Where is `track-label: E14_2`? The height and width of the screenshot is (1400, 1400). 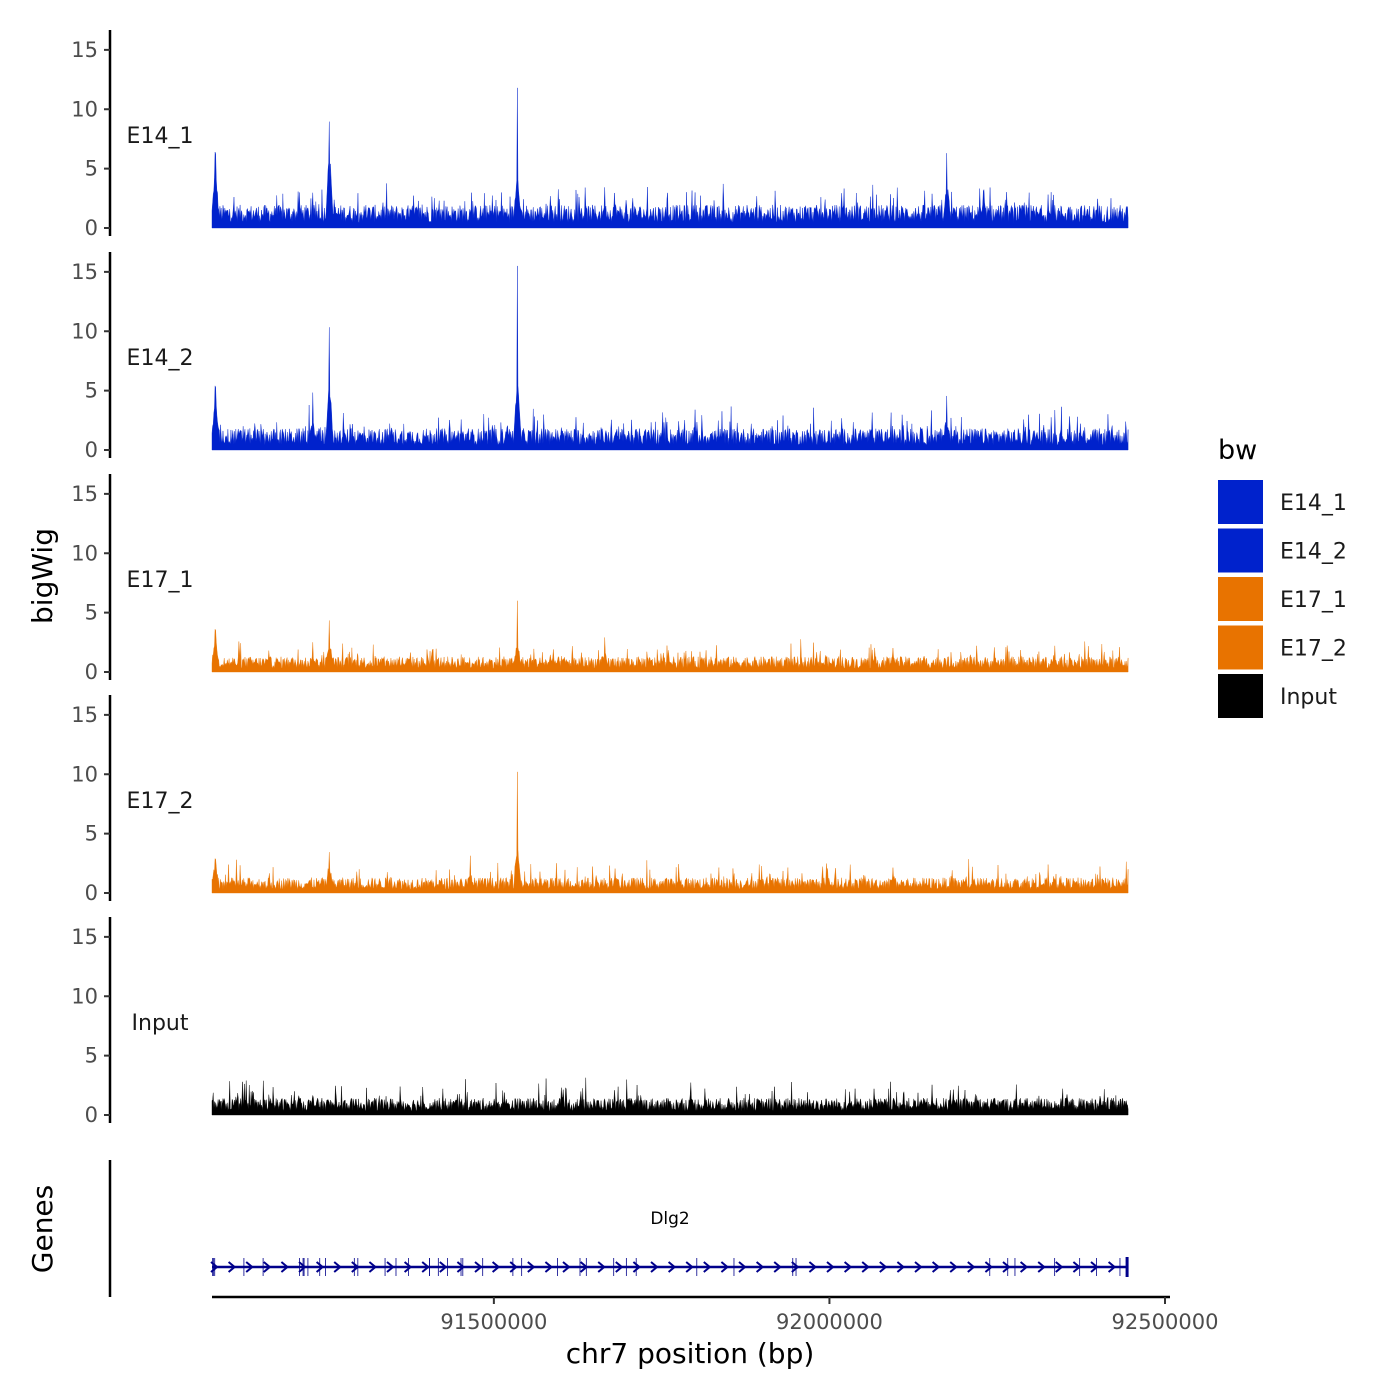
track-label: E14_2 is located at coordinates (160, 358).